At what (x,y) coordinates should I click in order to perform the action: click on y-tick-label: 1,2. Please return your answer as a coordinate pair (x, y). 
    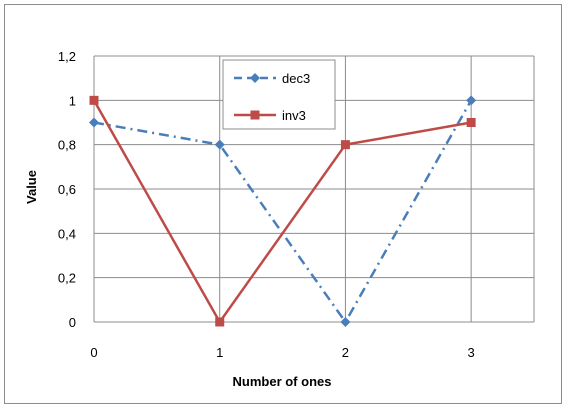
    Looking at the image, I should click on (67, 56).